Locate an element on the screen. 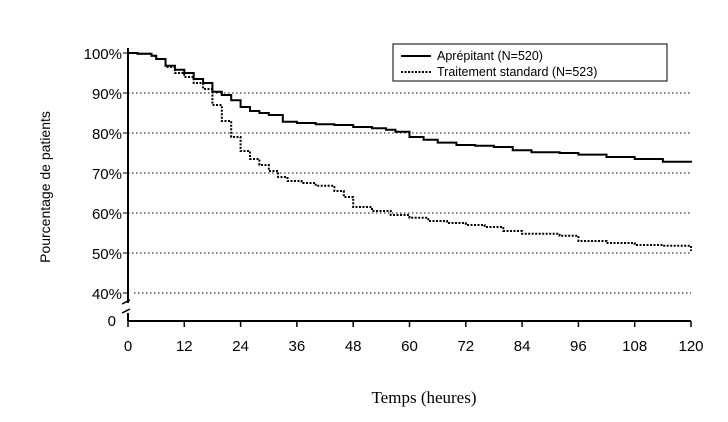 The height and width of the screenshot is (422, 728). x-tick-label: 24 is located at coordinates (240, 346).